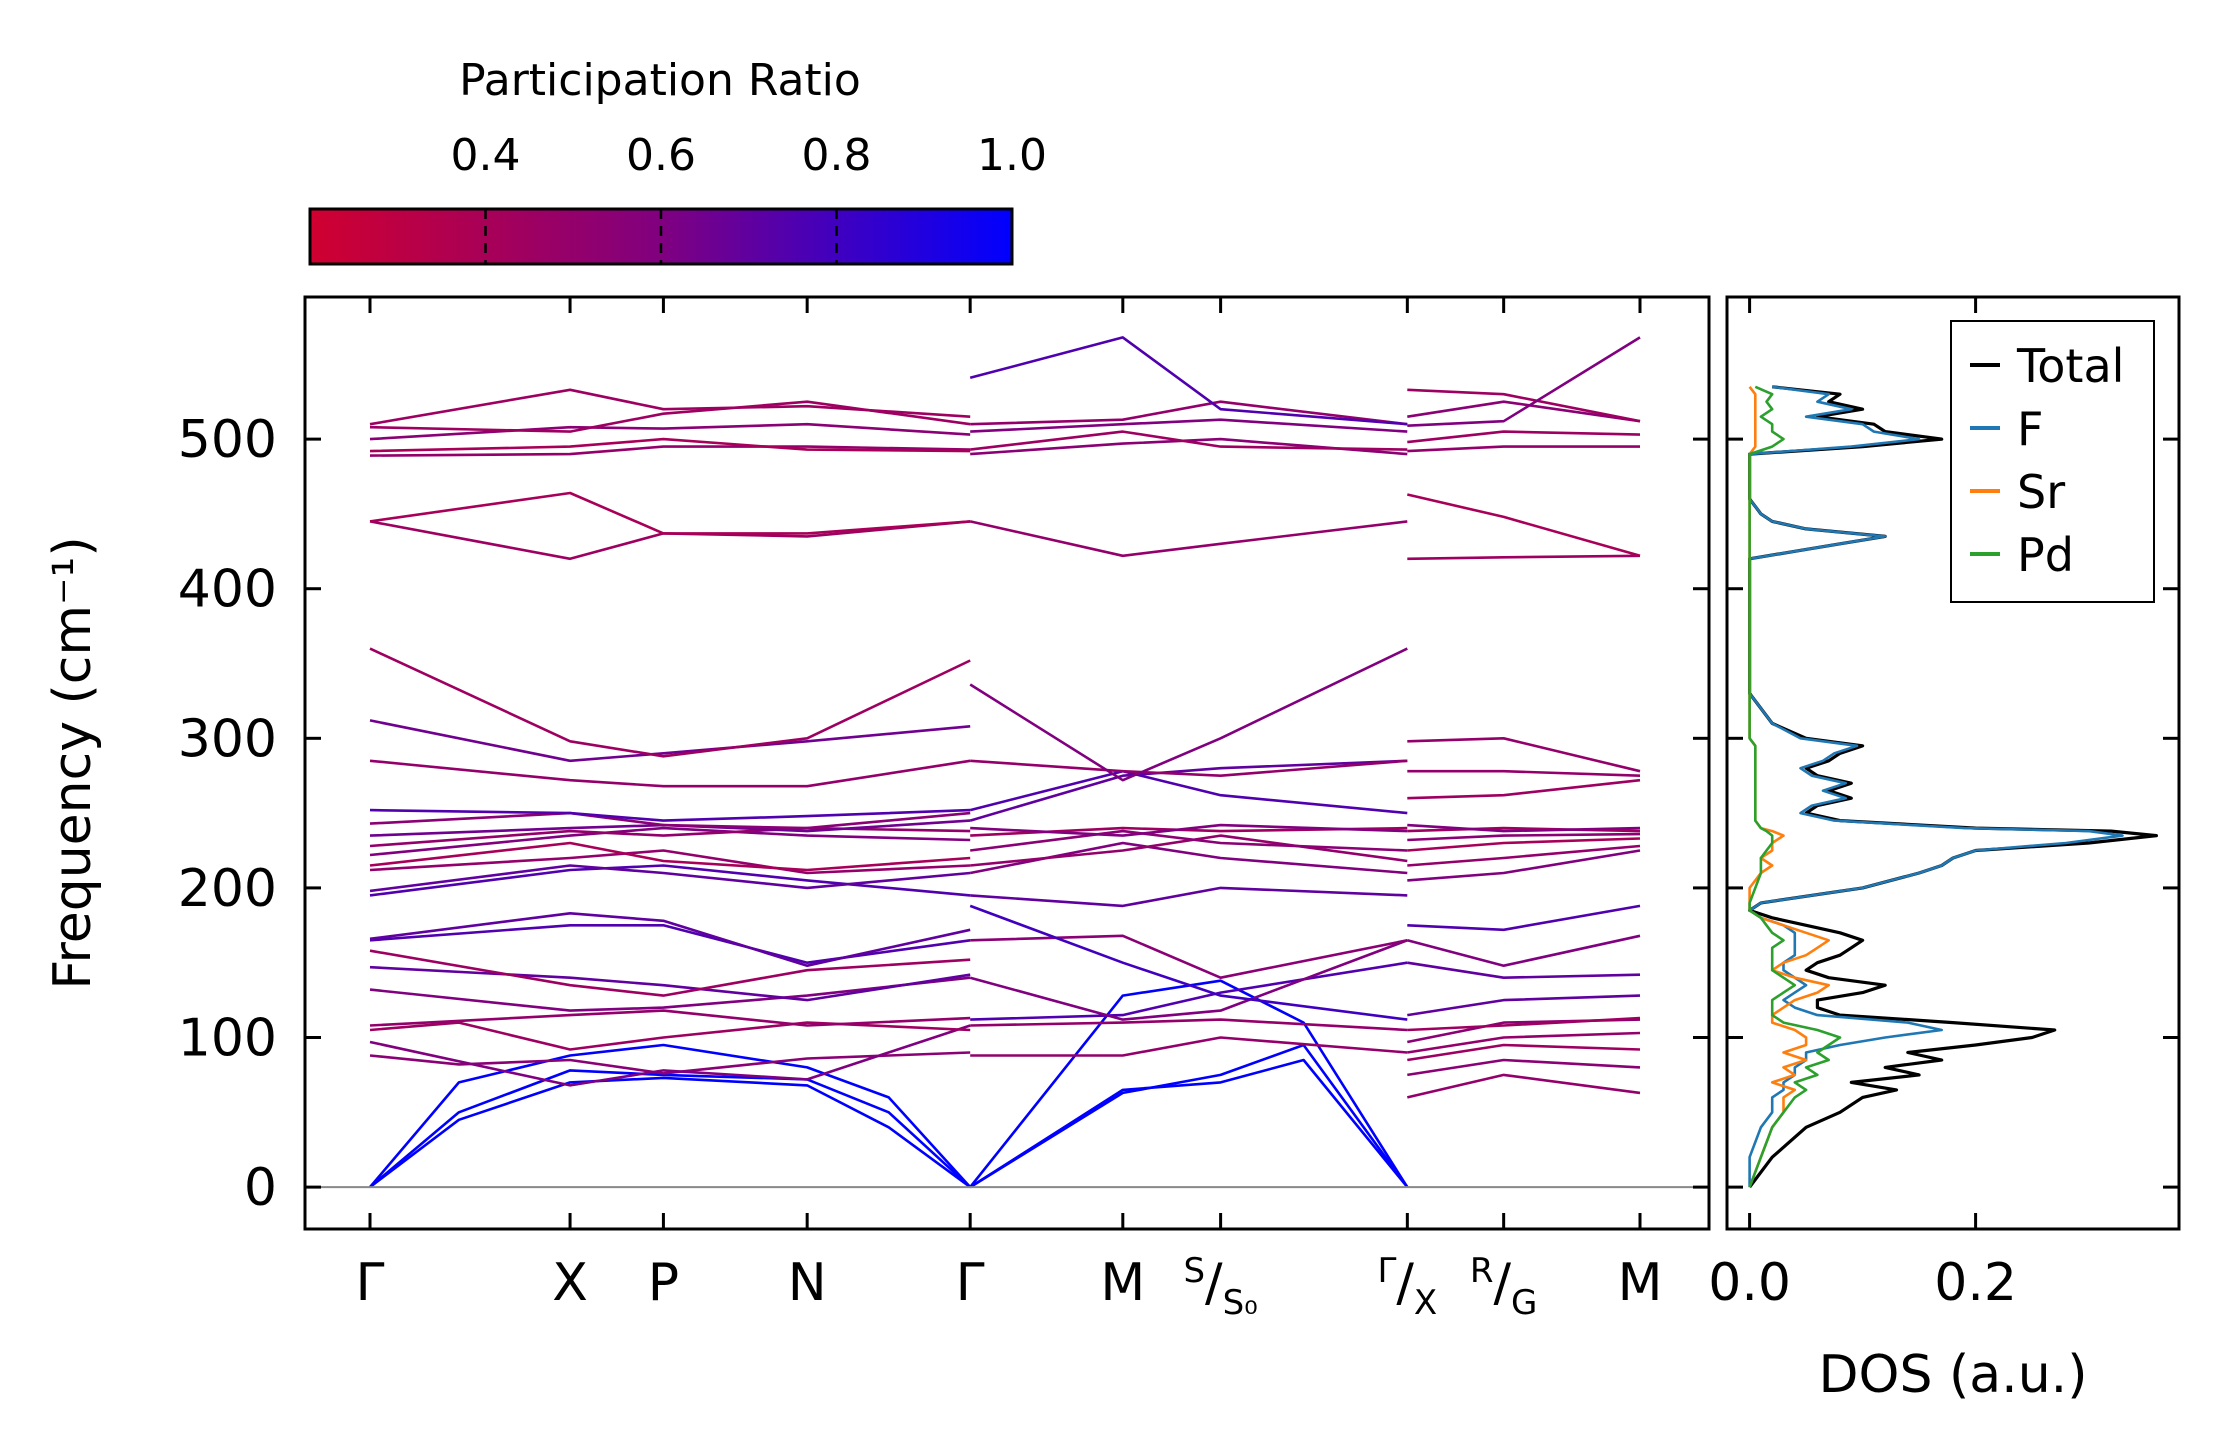 The image size is (2222, 1455). I want to click on colorbar-tick-label: 1.0, so click(1012, 155).